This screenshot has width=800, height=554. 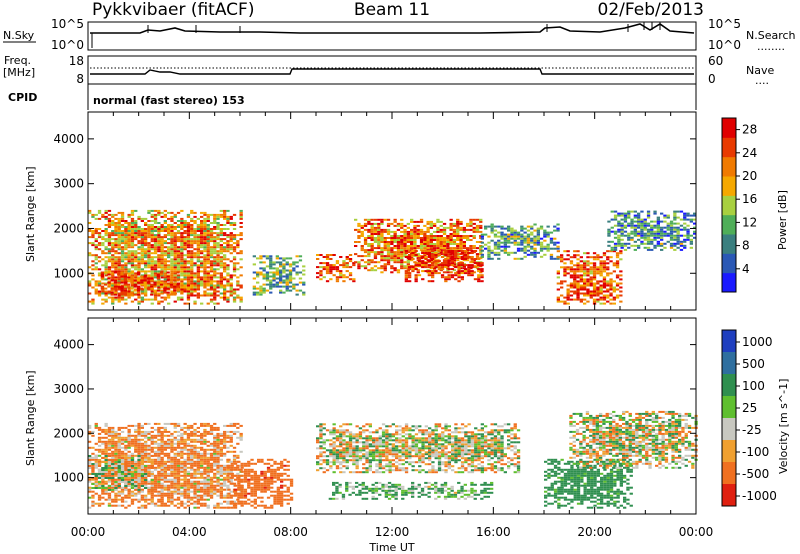 I want to click on colorbar-tick-label: 24, so click(x=749, y=153).